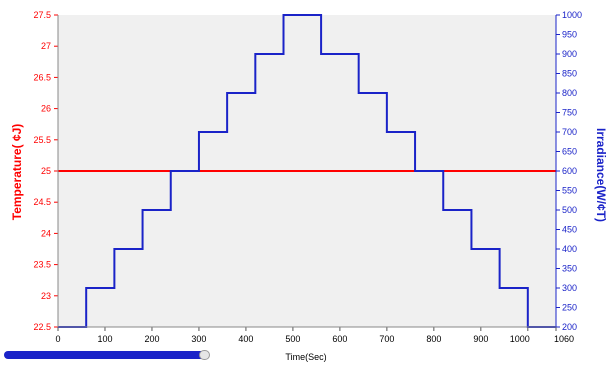 Image resolution: width=608 pixels, height=365 pixels. Describe the element at coordinates (569, 269) in the screenshot. I see `right-tick-label: 350` at that location.